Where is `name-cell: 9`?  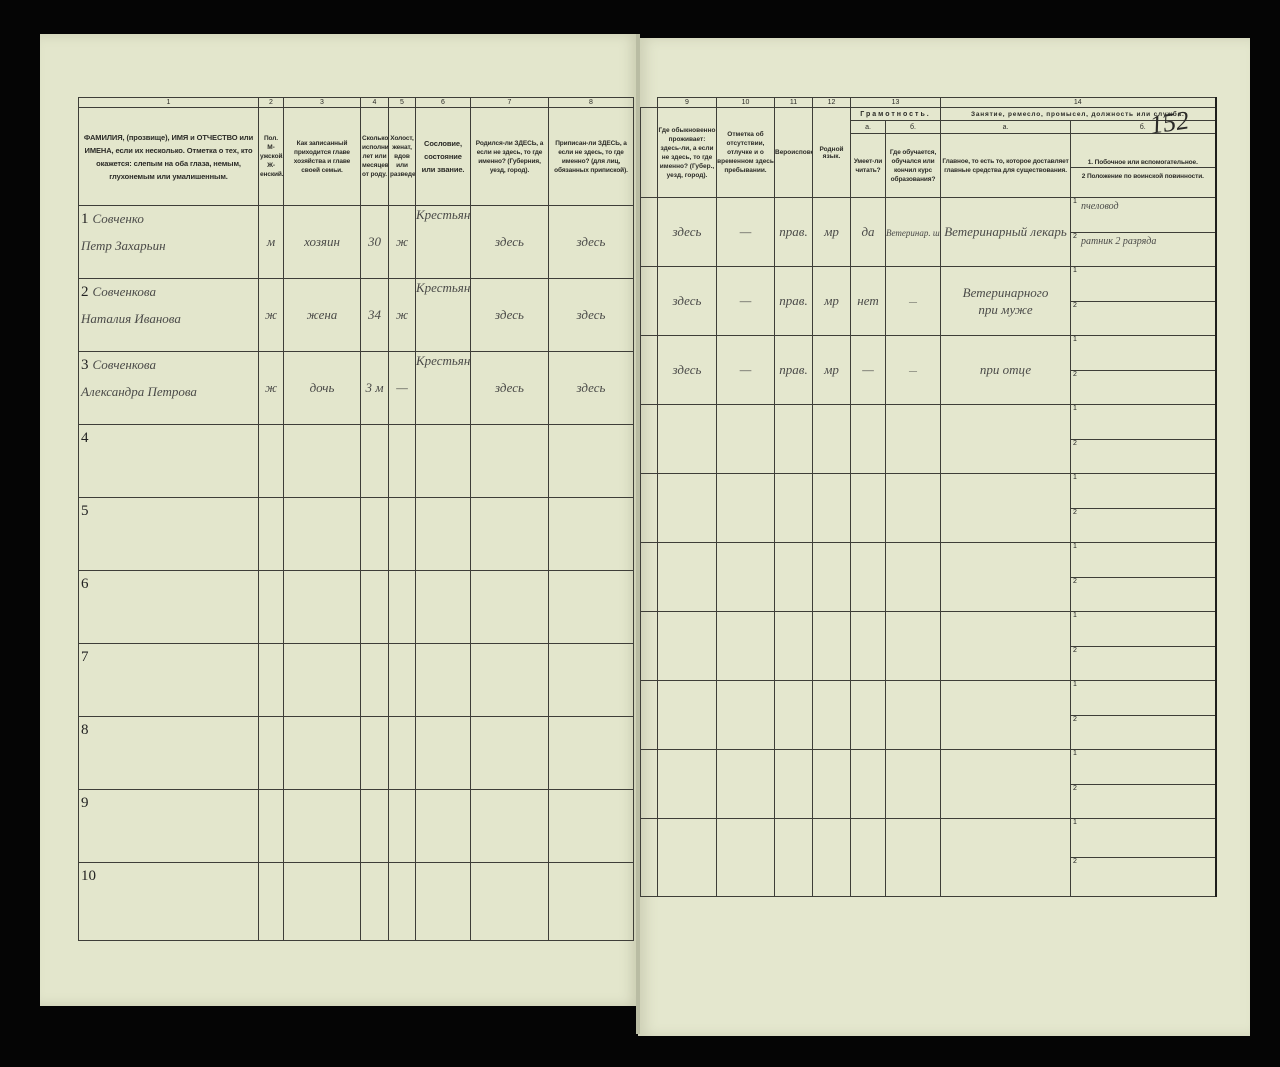 name-cell: 9 is located at coordinates (168, 826).